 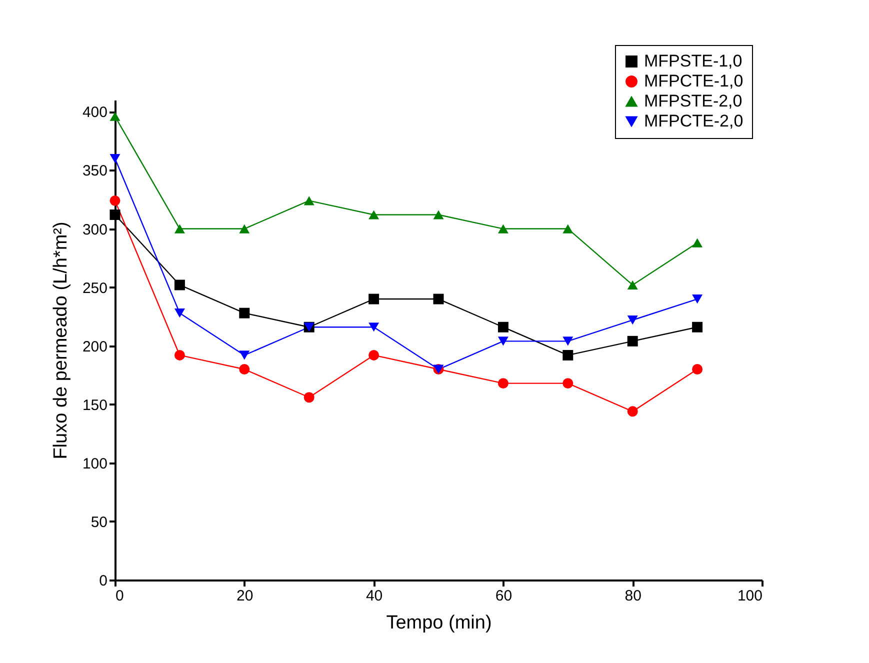 I want to click on x-tick-label: 80, so click(x=633, y=596).